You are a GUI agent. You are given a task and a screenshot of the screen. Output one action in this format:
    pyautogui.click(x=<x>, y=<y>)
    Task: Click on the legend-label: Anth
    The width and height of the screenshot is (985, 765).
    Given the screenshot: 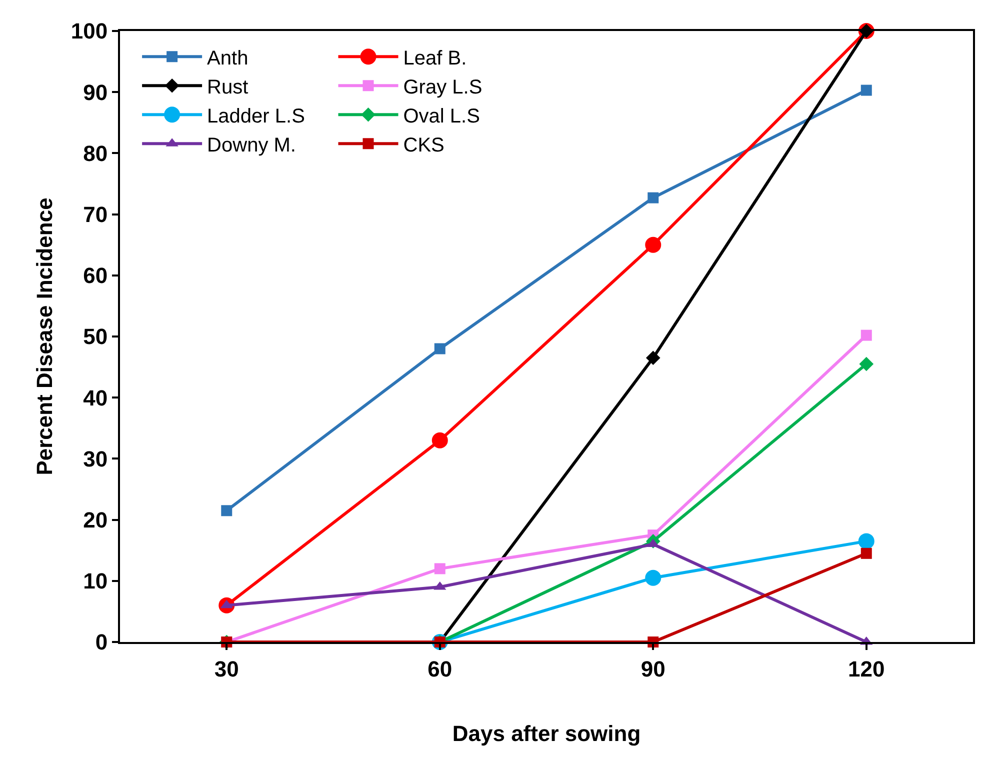 What is the action you would take?
    pyautogui.click(x=227, y=58)
    